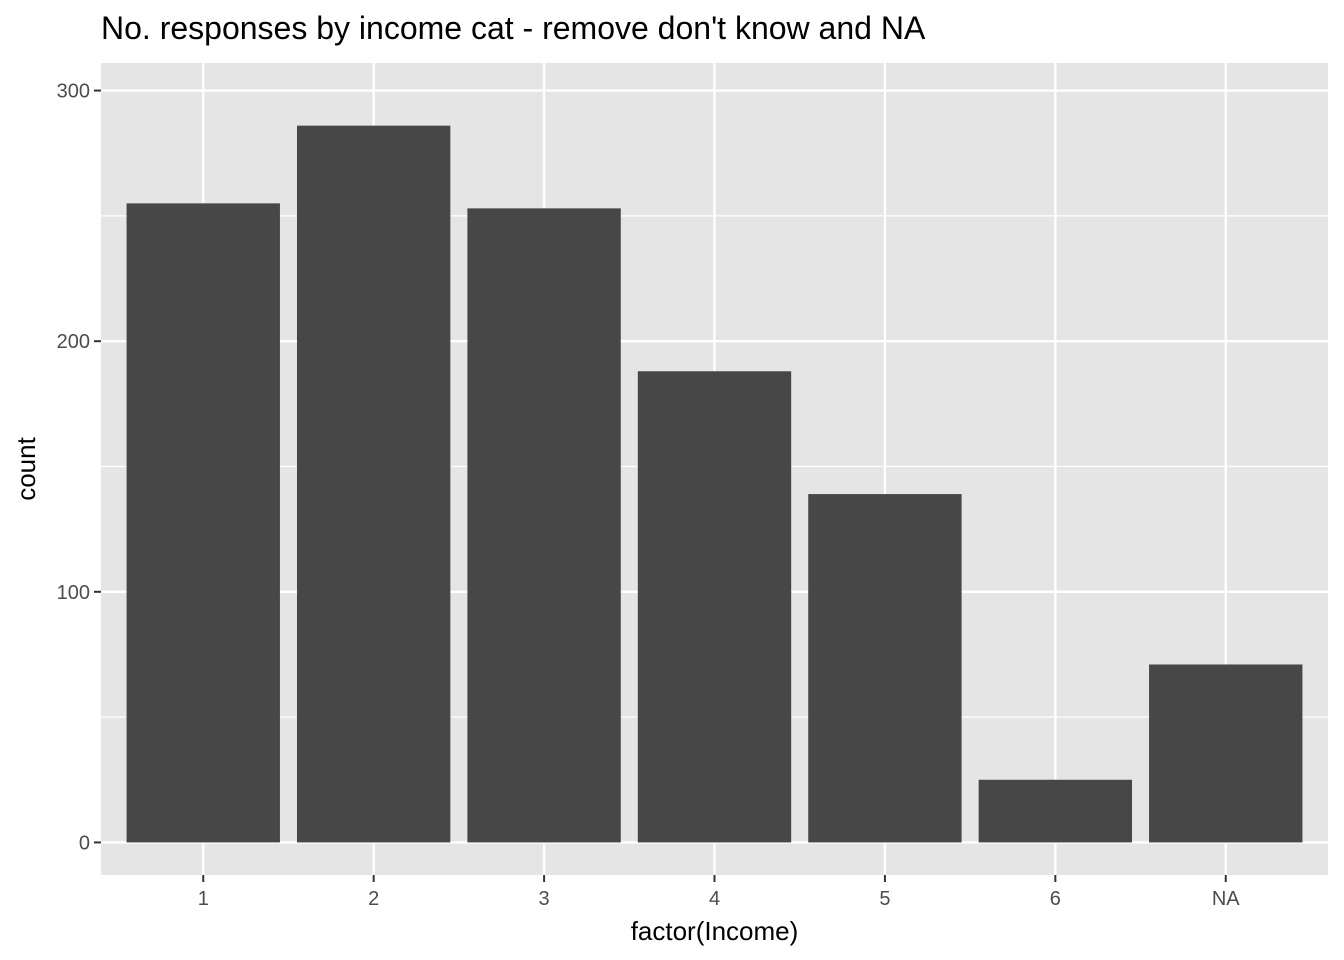  Describe the element at coordinates (84, 843) in the screenshot. I see `y-tick-label: 0` at that location.